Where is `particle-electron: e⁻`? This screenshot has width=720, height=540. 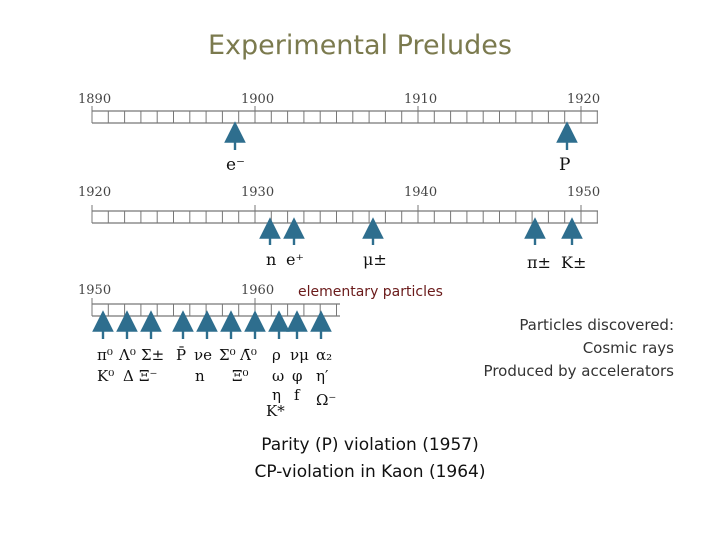
particle-electron: e⁻ is located at coordinates (235, 165).